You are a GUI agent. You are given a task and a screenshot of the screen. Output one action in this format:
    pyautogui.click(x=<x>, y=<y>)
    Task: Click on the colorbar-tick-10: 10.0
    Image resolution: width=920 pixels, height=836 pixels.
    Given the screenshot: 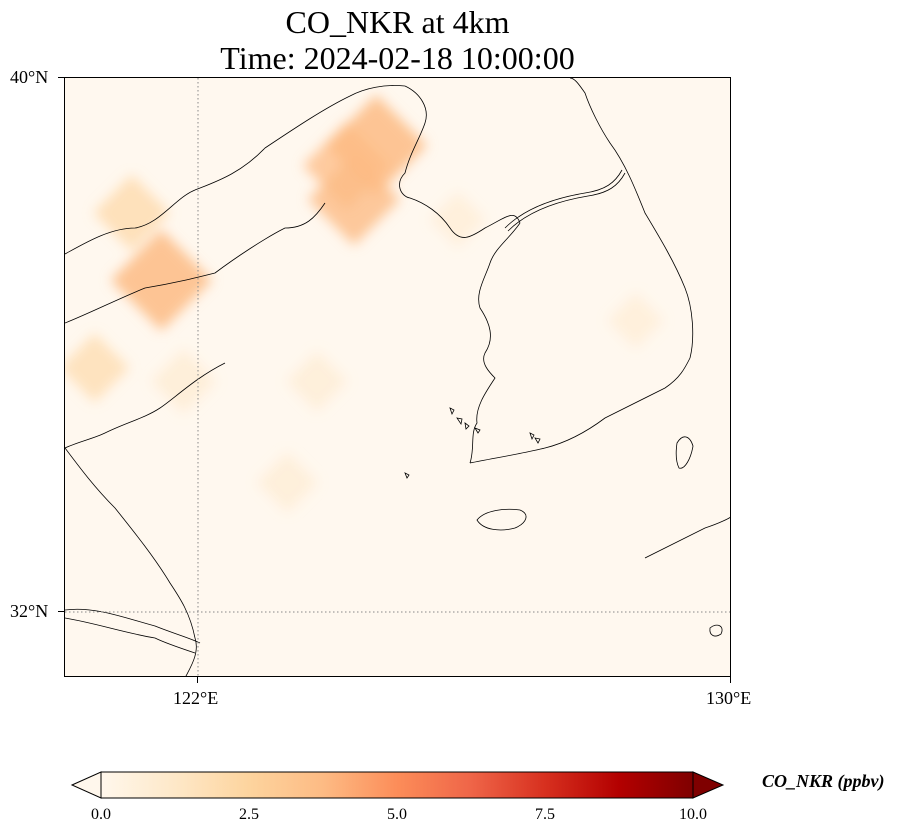 What is the action you would take?
    pyautogui.click(x=693, y=814)
    